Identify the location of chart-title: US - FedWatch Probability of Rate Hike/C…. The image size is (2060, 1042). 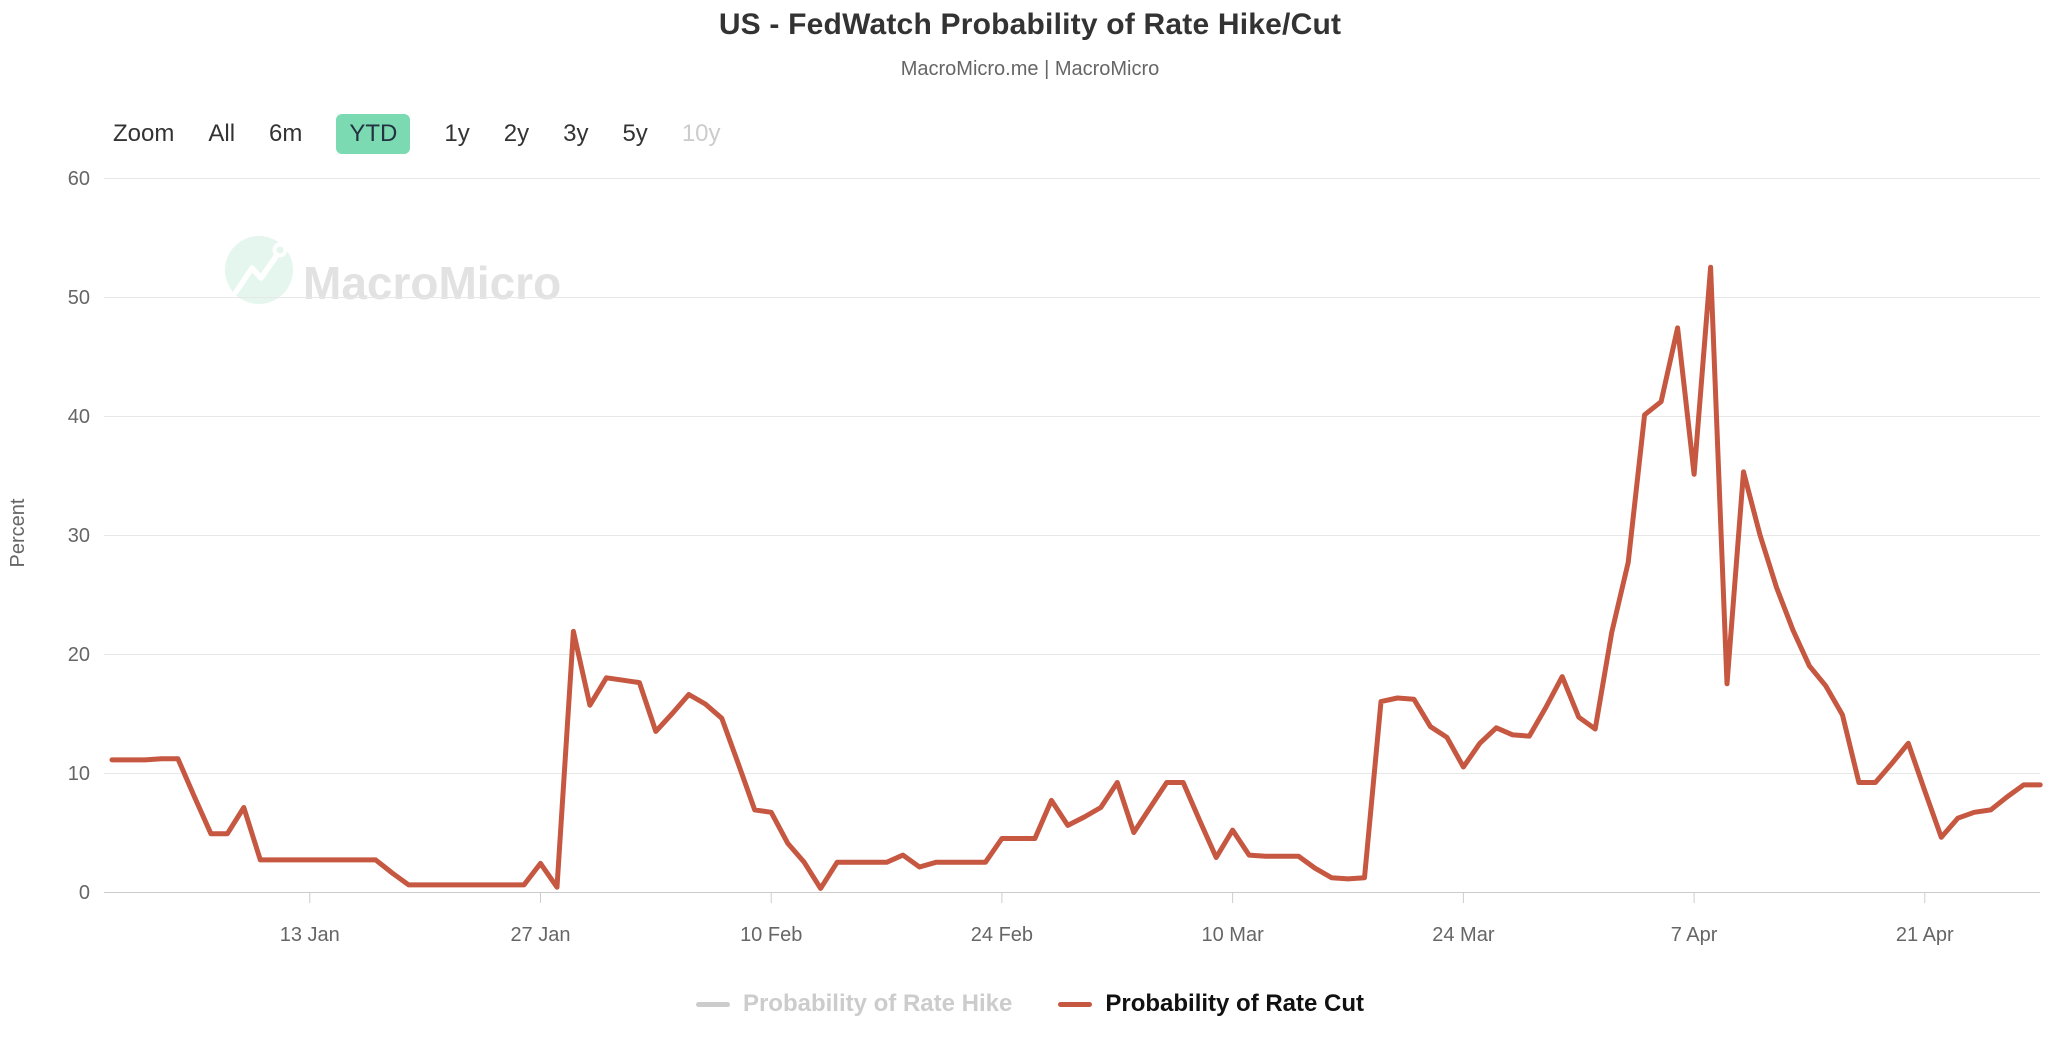
(1030, 24).